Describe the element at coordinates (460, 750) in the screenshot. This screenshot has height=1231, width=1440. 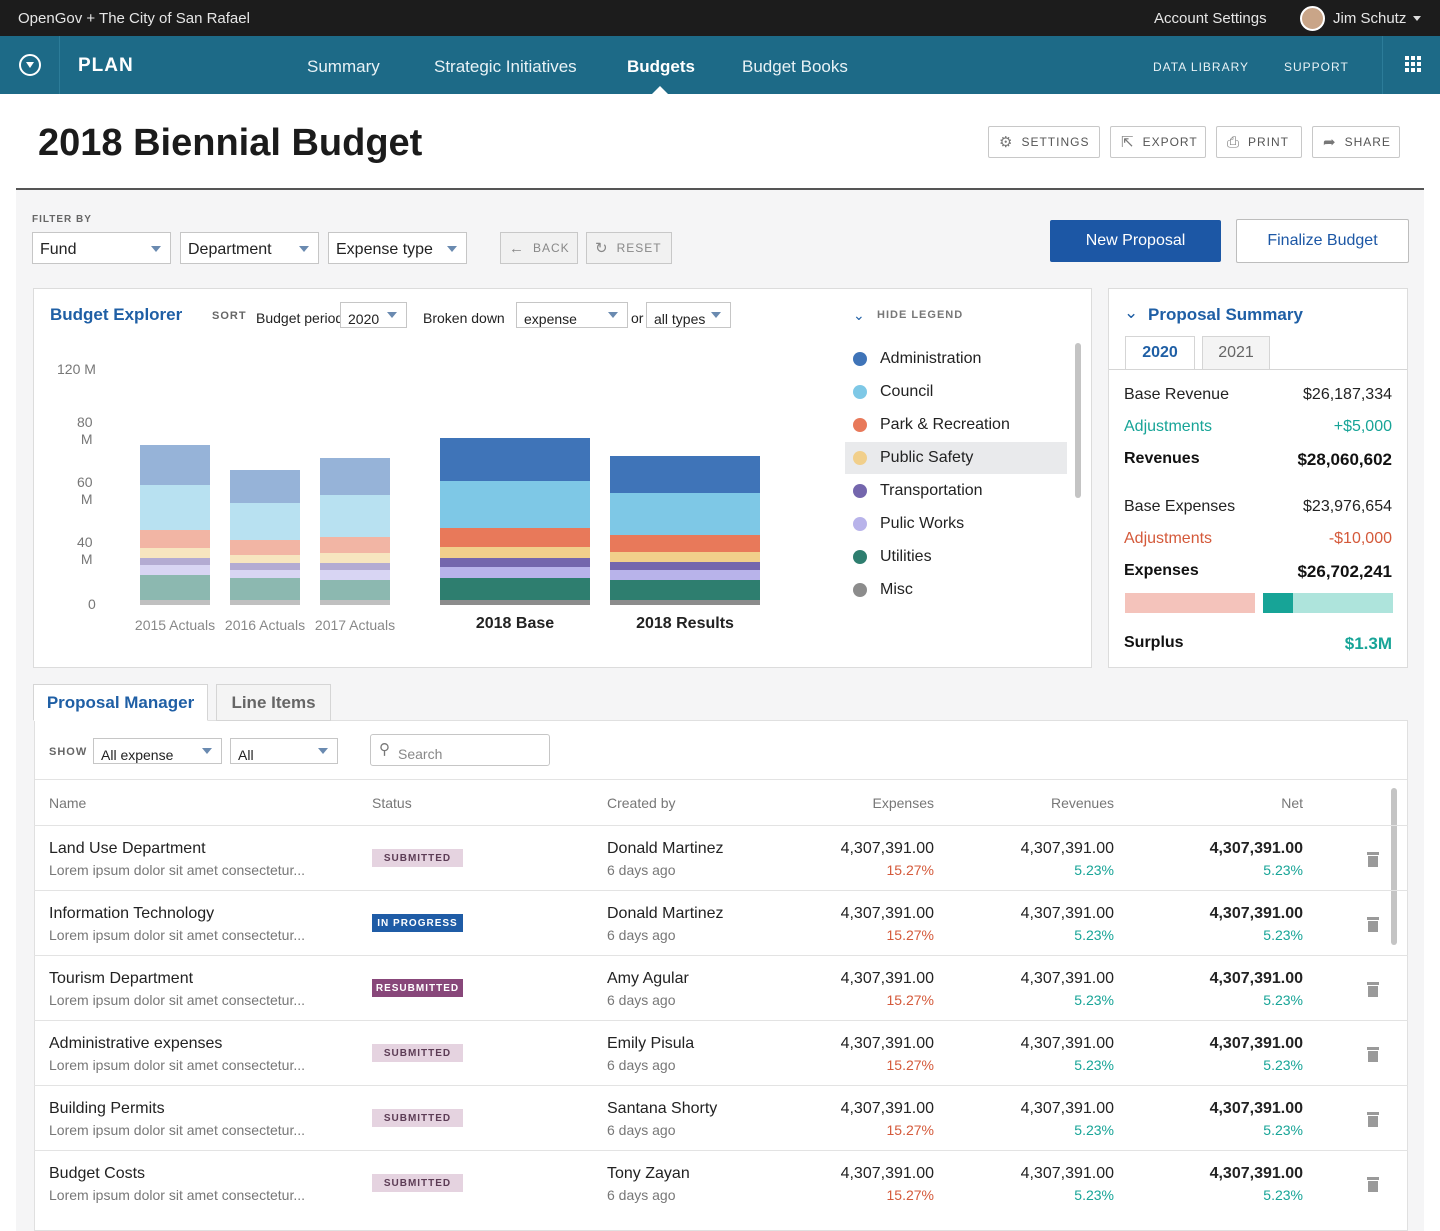
I see `search-input: ⚲ Search` at that location.